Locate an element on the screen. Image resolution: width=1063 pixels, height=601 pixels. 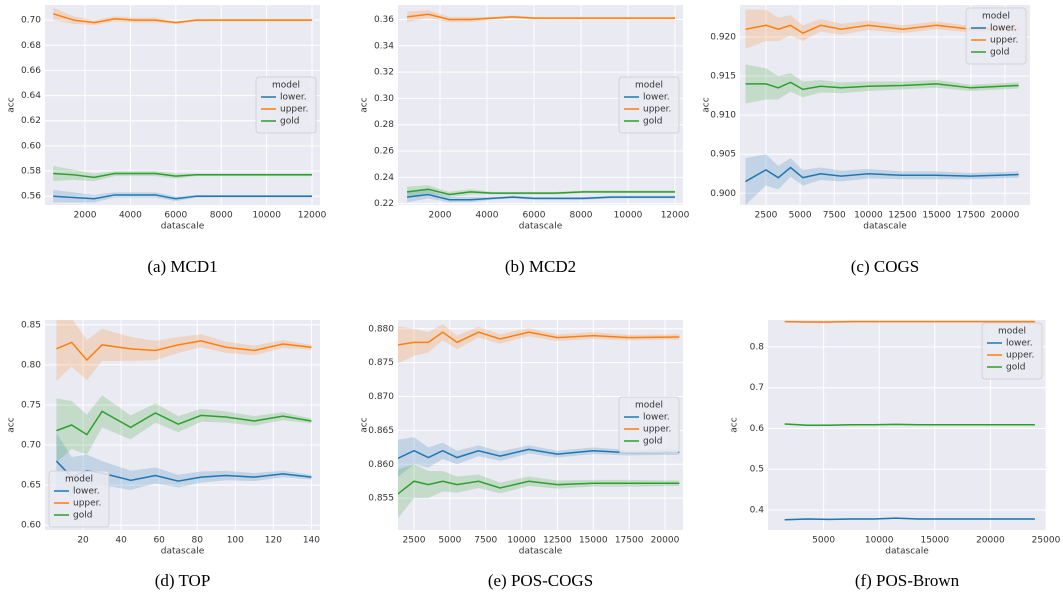
y-tick-label: 0.860 is located at coordinates (381, 465).